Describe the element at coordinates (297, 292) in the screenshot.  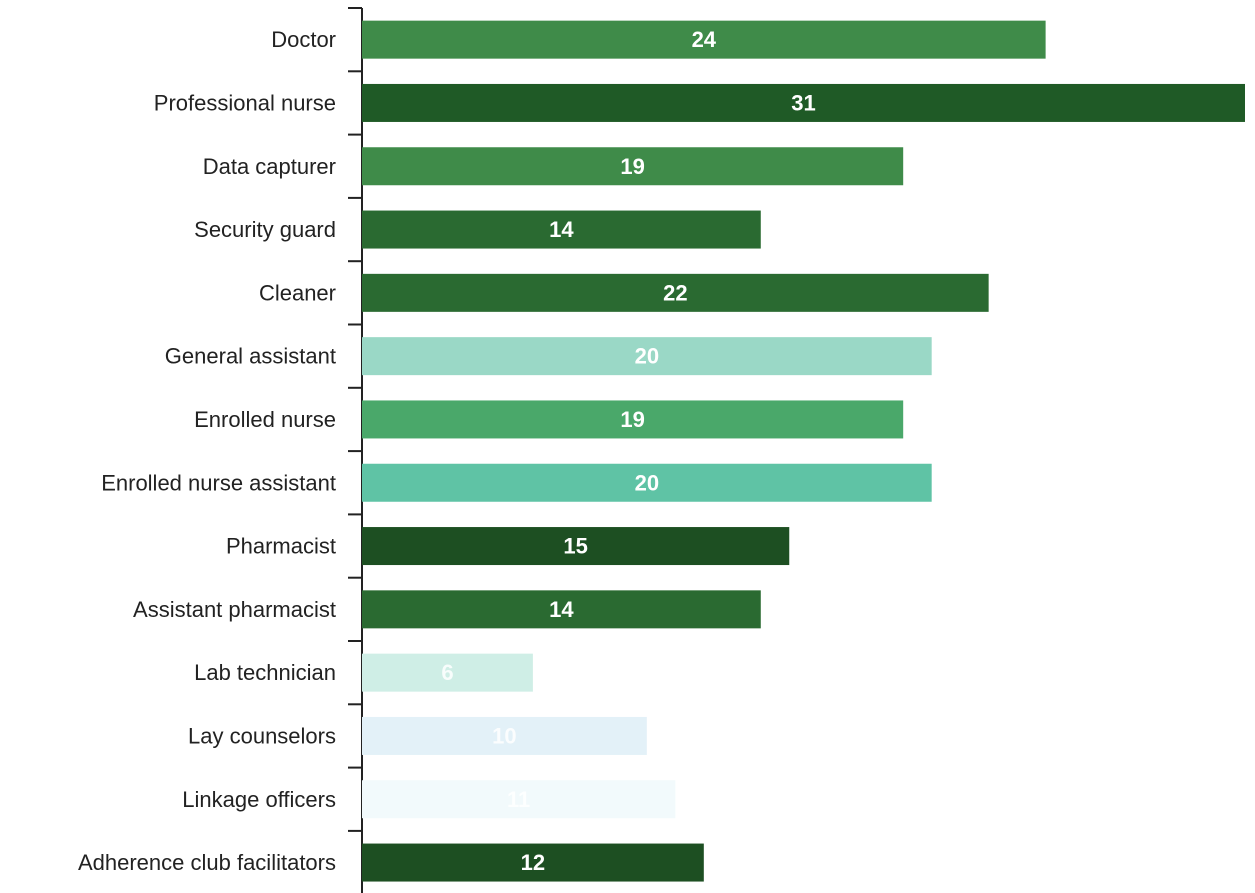
I see `category-label: Cleaner` at that location.